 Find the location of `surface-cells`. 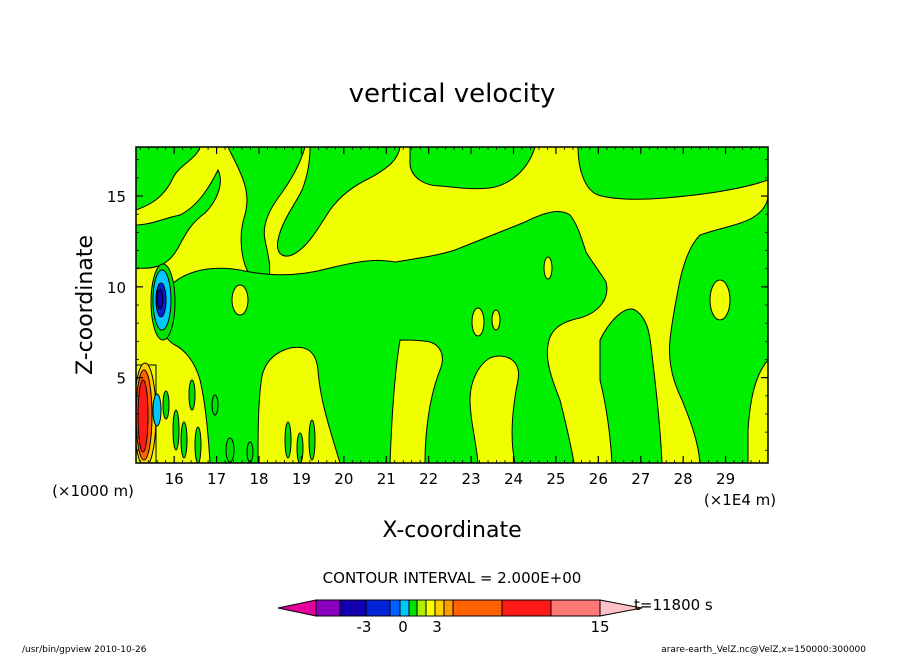

surface-cells is located at coordinates (244, 421).